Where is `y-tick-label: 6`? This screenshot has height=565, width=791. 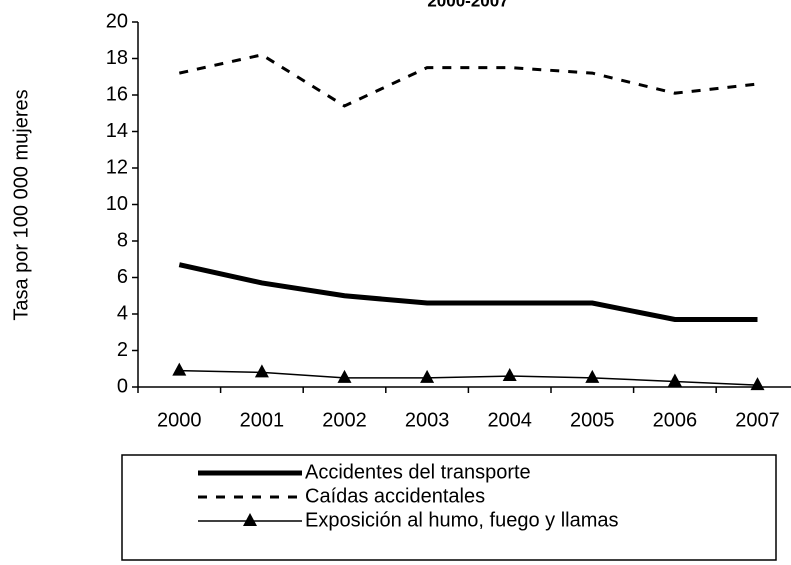
y-tick-label: 6 is located at coordinates (122, 277).